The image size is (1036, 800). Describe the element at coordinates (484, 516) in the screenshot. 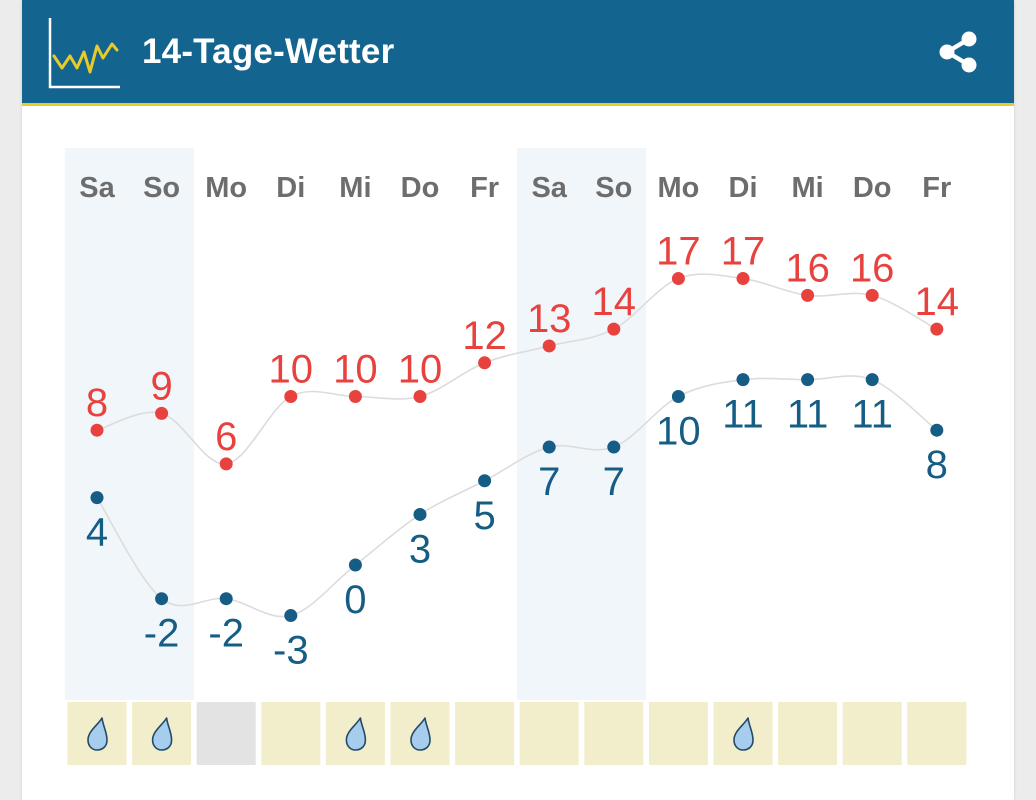

I see `min-temp-label: 5` at that location.